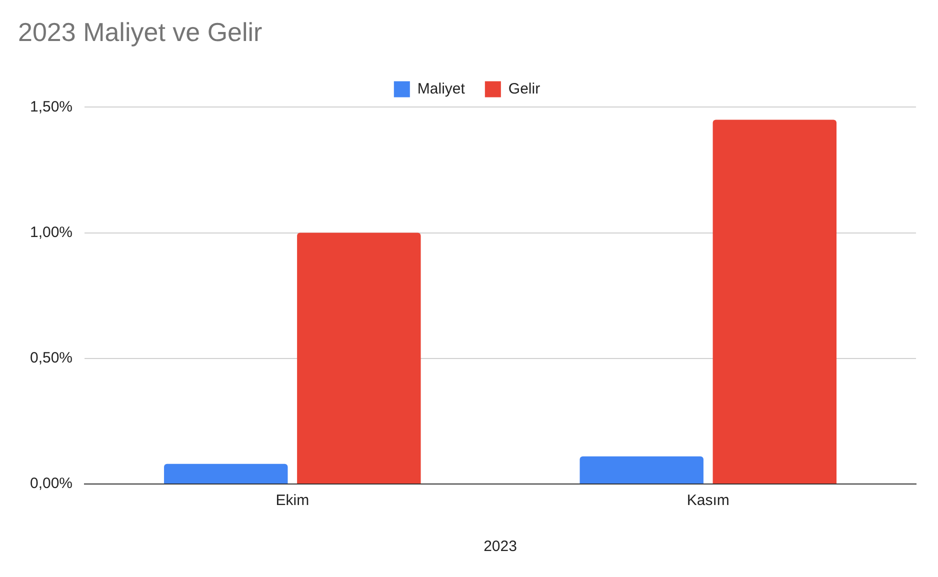  Describe the element at coordinates (500, 547) in the screenshot. I see `x-axis-title: 2023` at that location.